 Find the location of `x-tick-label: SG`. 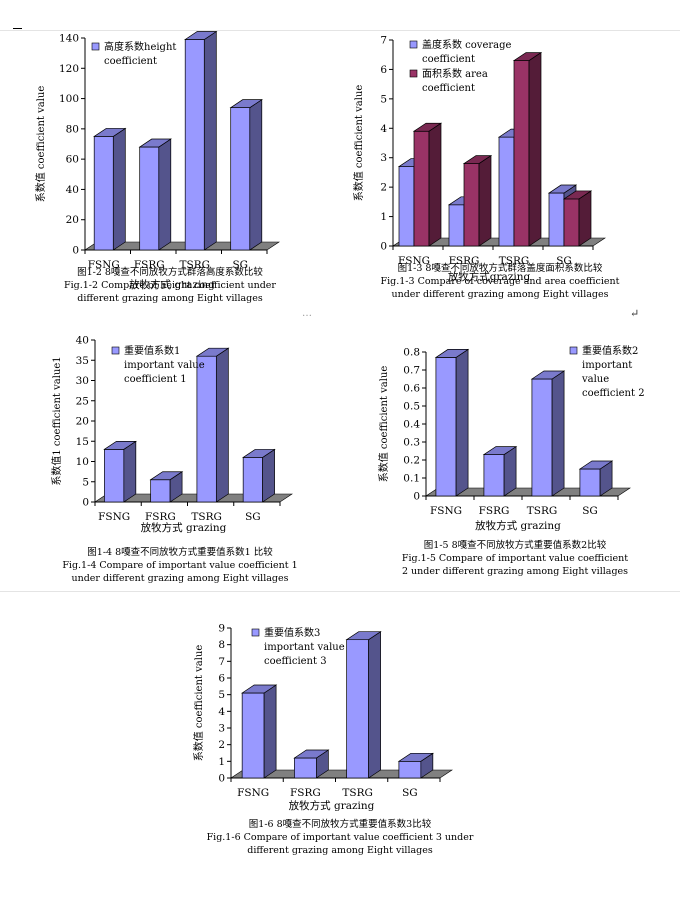

x-tick-label: SG is located at coordinates (240, 265).